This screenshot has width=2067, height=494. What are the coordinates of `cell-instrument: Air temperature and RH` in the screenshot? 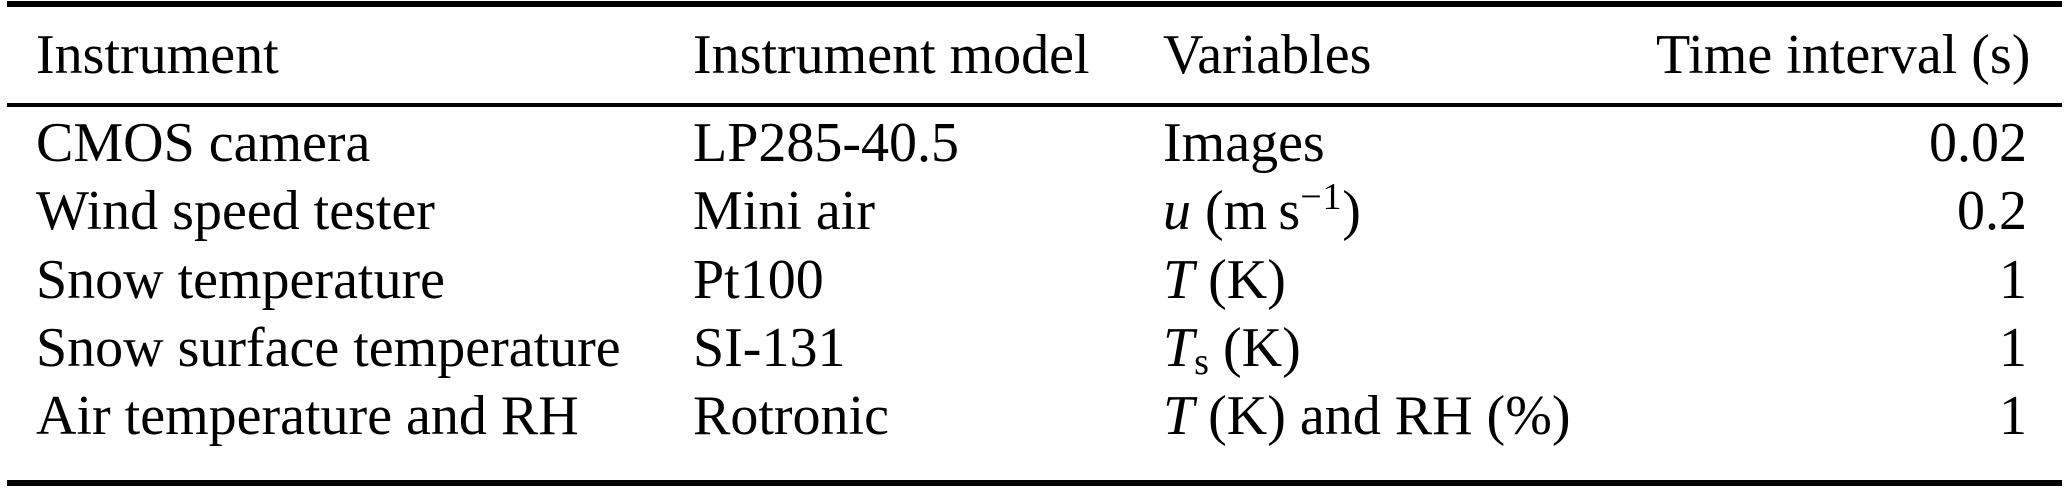 It's located at (307, 416).